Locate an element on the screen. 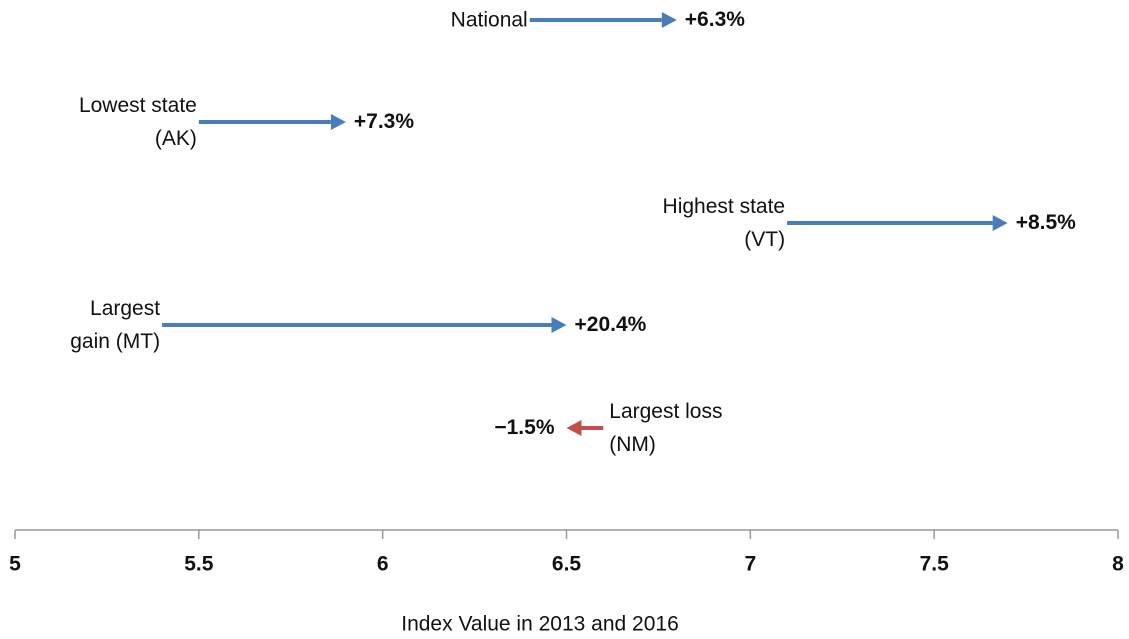 This screenshot has width=1129, height=639. x-tick-label: 6 is located at coordinates (383, 564).